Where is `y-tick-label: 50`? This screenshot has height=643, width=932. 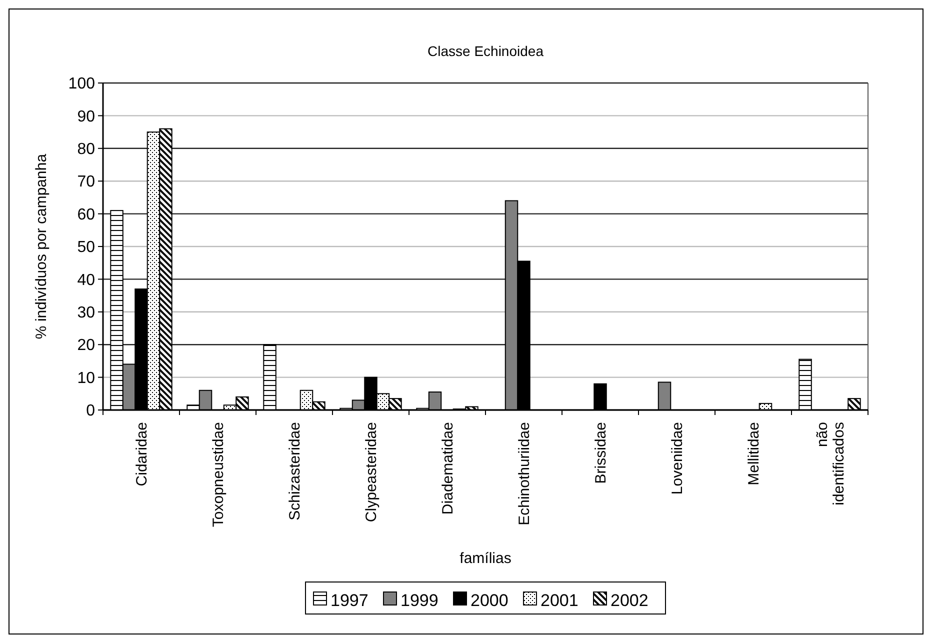
y-tick-label: 50 is located at coordinates (86, 247).